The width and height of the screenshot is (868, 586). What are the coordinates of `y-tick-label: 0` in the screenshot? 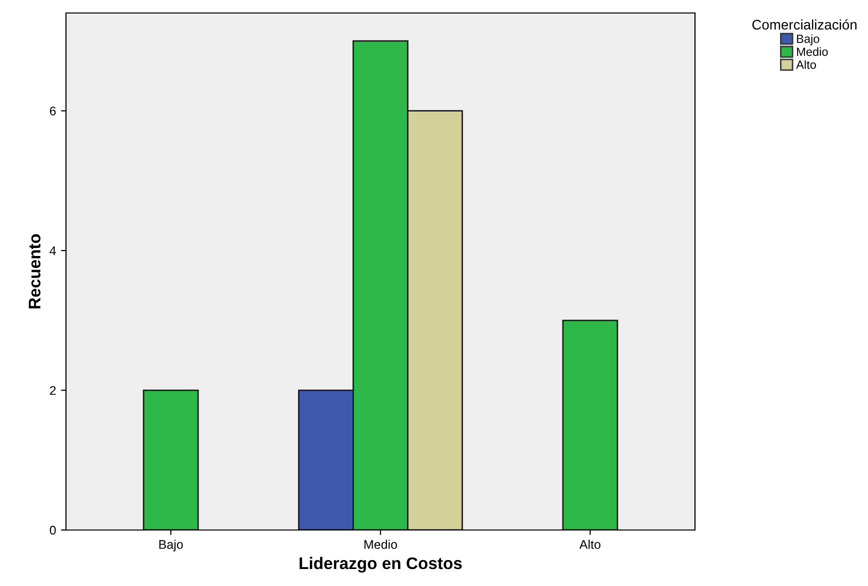 It's located at (53, 530).